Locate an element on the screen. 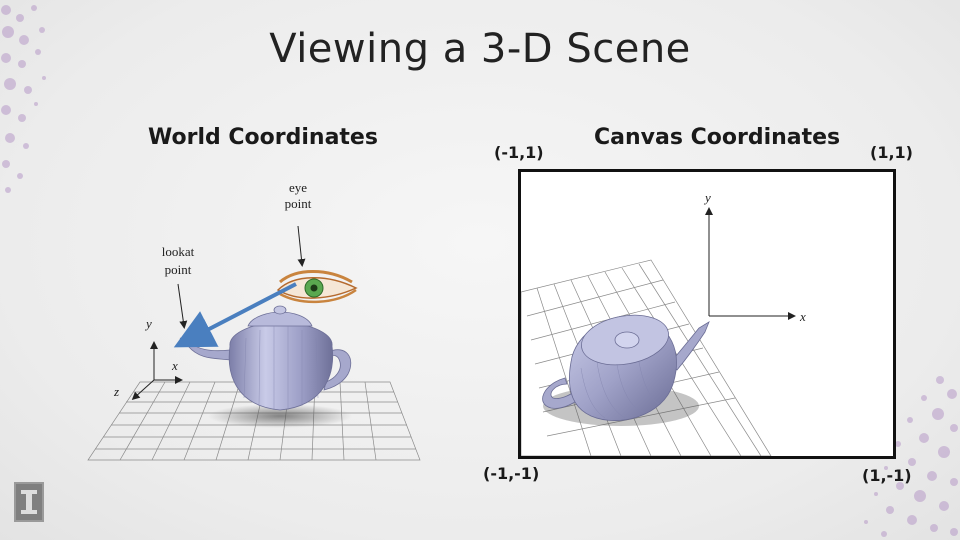 The image size is (960, 540). world-axis-y-label: y is located at coordinates (148, 323).